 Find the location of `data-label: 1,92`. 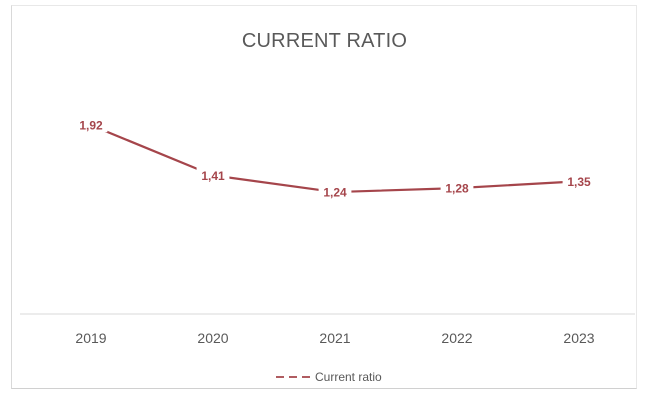

data-label: 1,92 is located at coordinates (91, 126).